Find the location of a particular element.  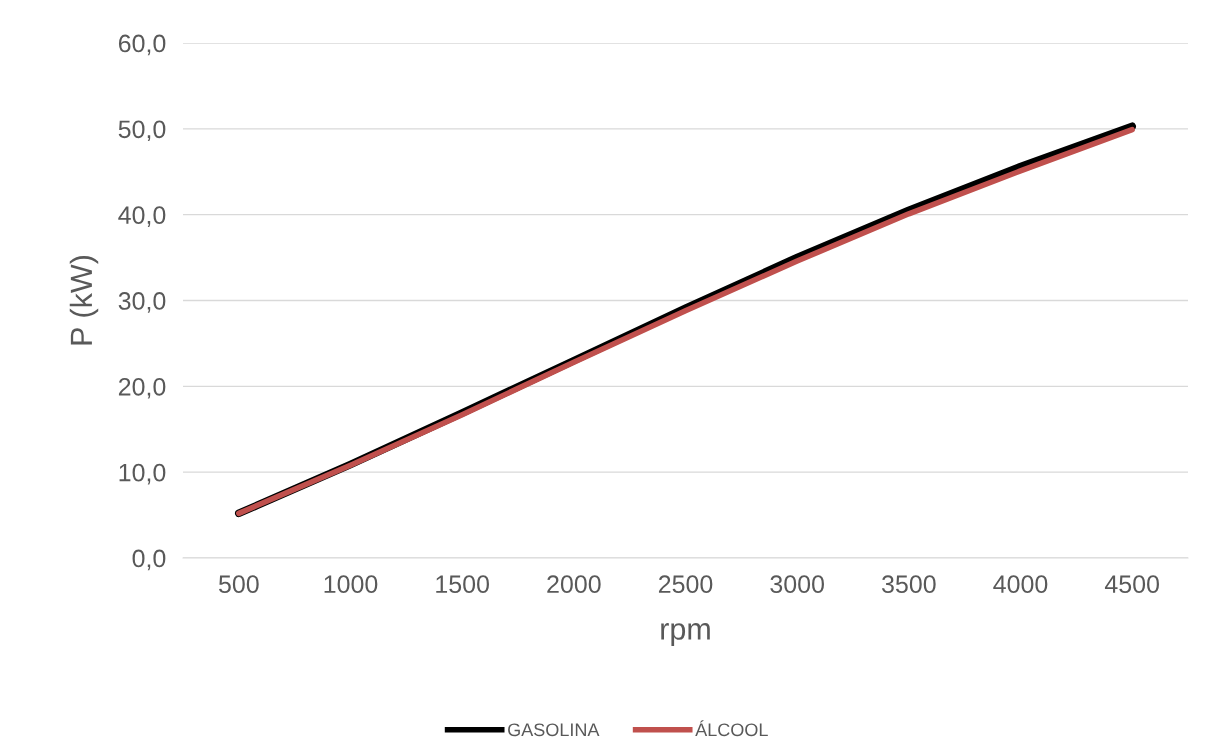

x-tick-label: 1000 is located at coordinates (351, 584).